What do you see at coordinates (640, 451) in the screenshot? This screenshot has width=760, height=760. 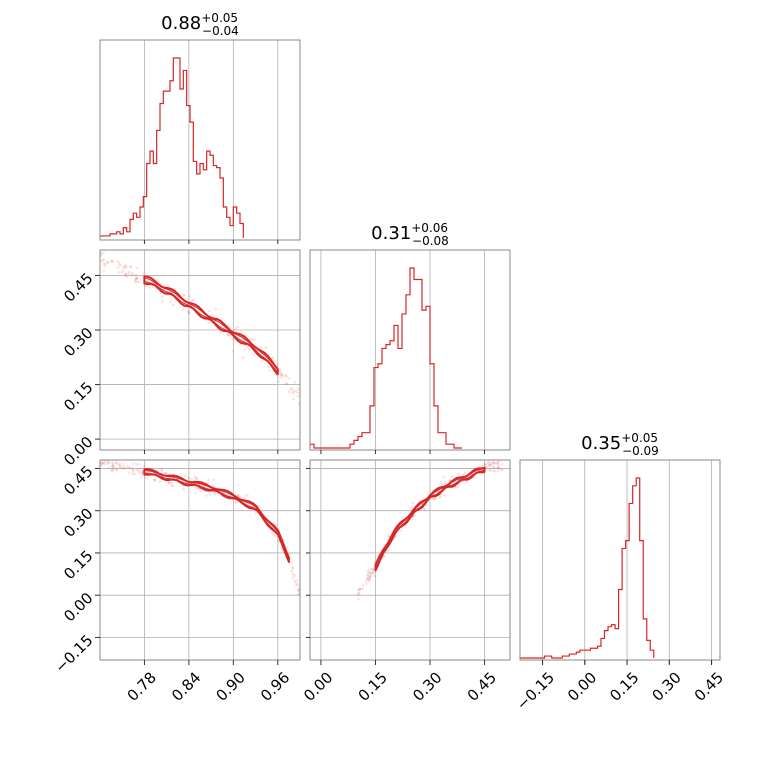 I see `title-minus-error: −0.09` at bounding box center [640, 451].